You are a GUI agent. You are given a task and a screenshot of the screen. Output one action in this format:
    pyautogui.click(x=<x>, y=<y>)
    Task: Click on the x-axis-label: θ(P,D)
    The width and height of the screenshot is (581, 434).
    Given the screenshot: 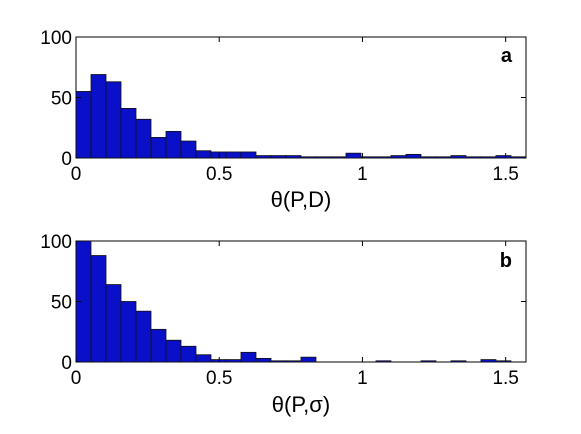 What is the action you would take?
    pyautogui.click(x=301, y=199)
    